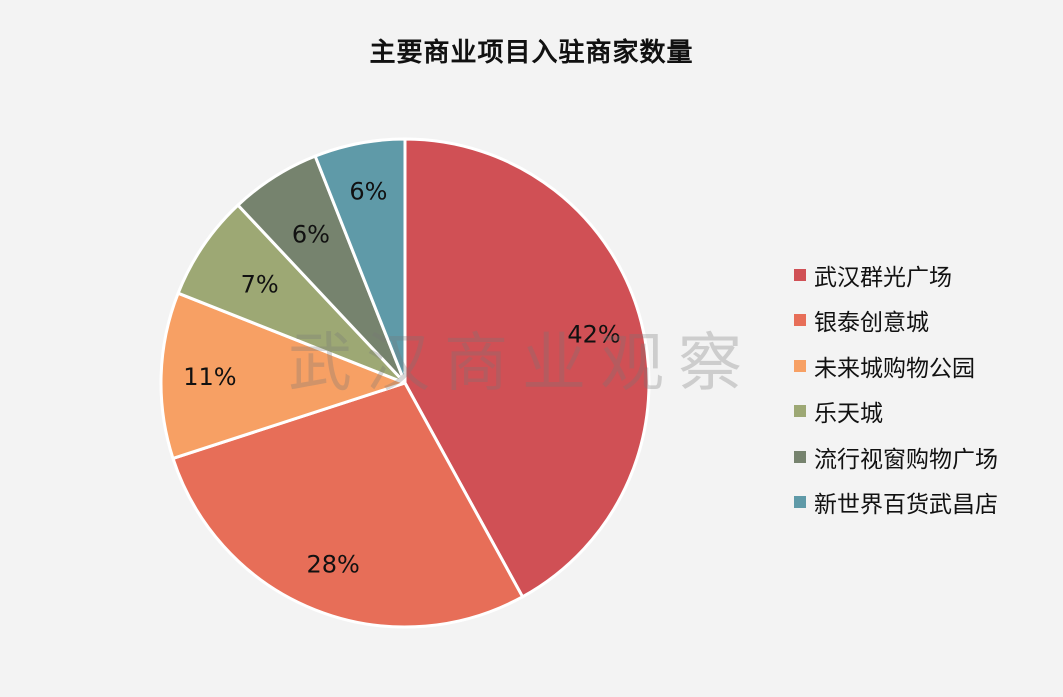 Image resolution: width=1063 pixels, height=697 pixels. I want to click on legend-label: 武汉群光广场, so click(883, 277).